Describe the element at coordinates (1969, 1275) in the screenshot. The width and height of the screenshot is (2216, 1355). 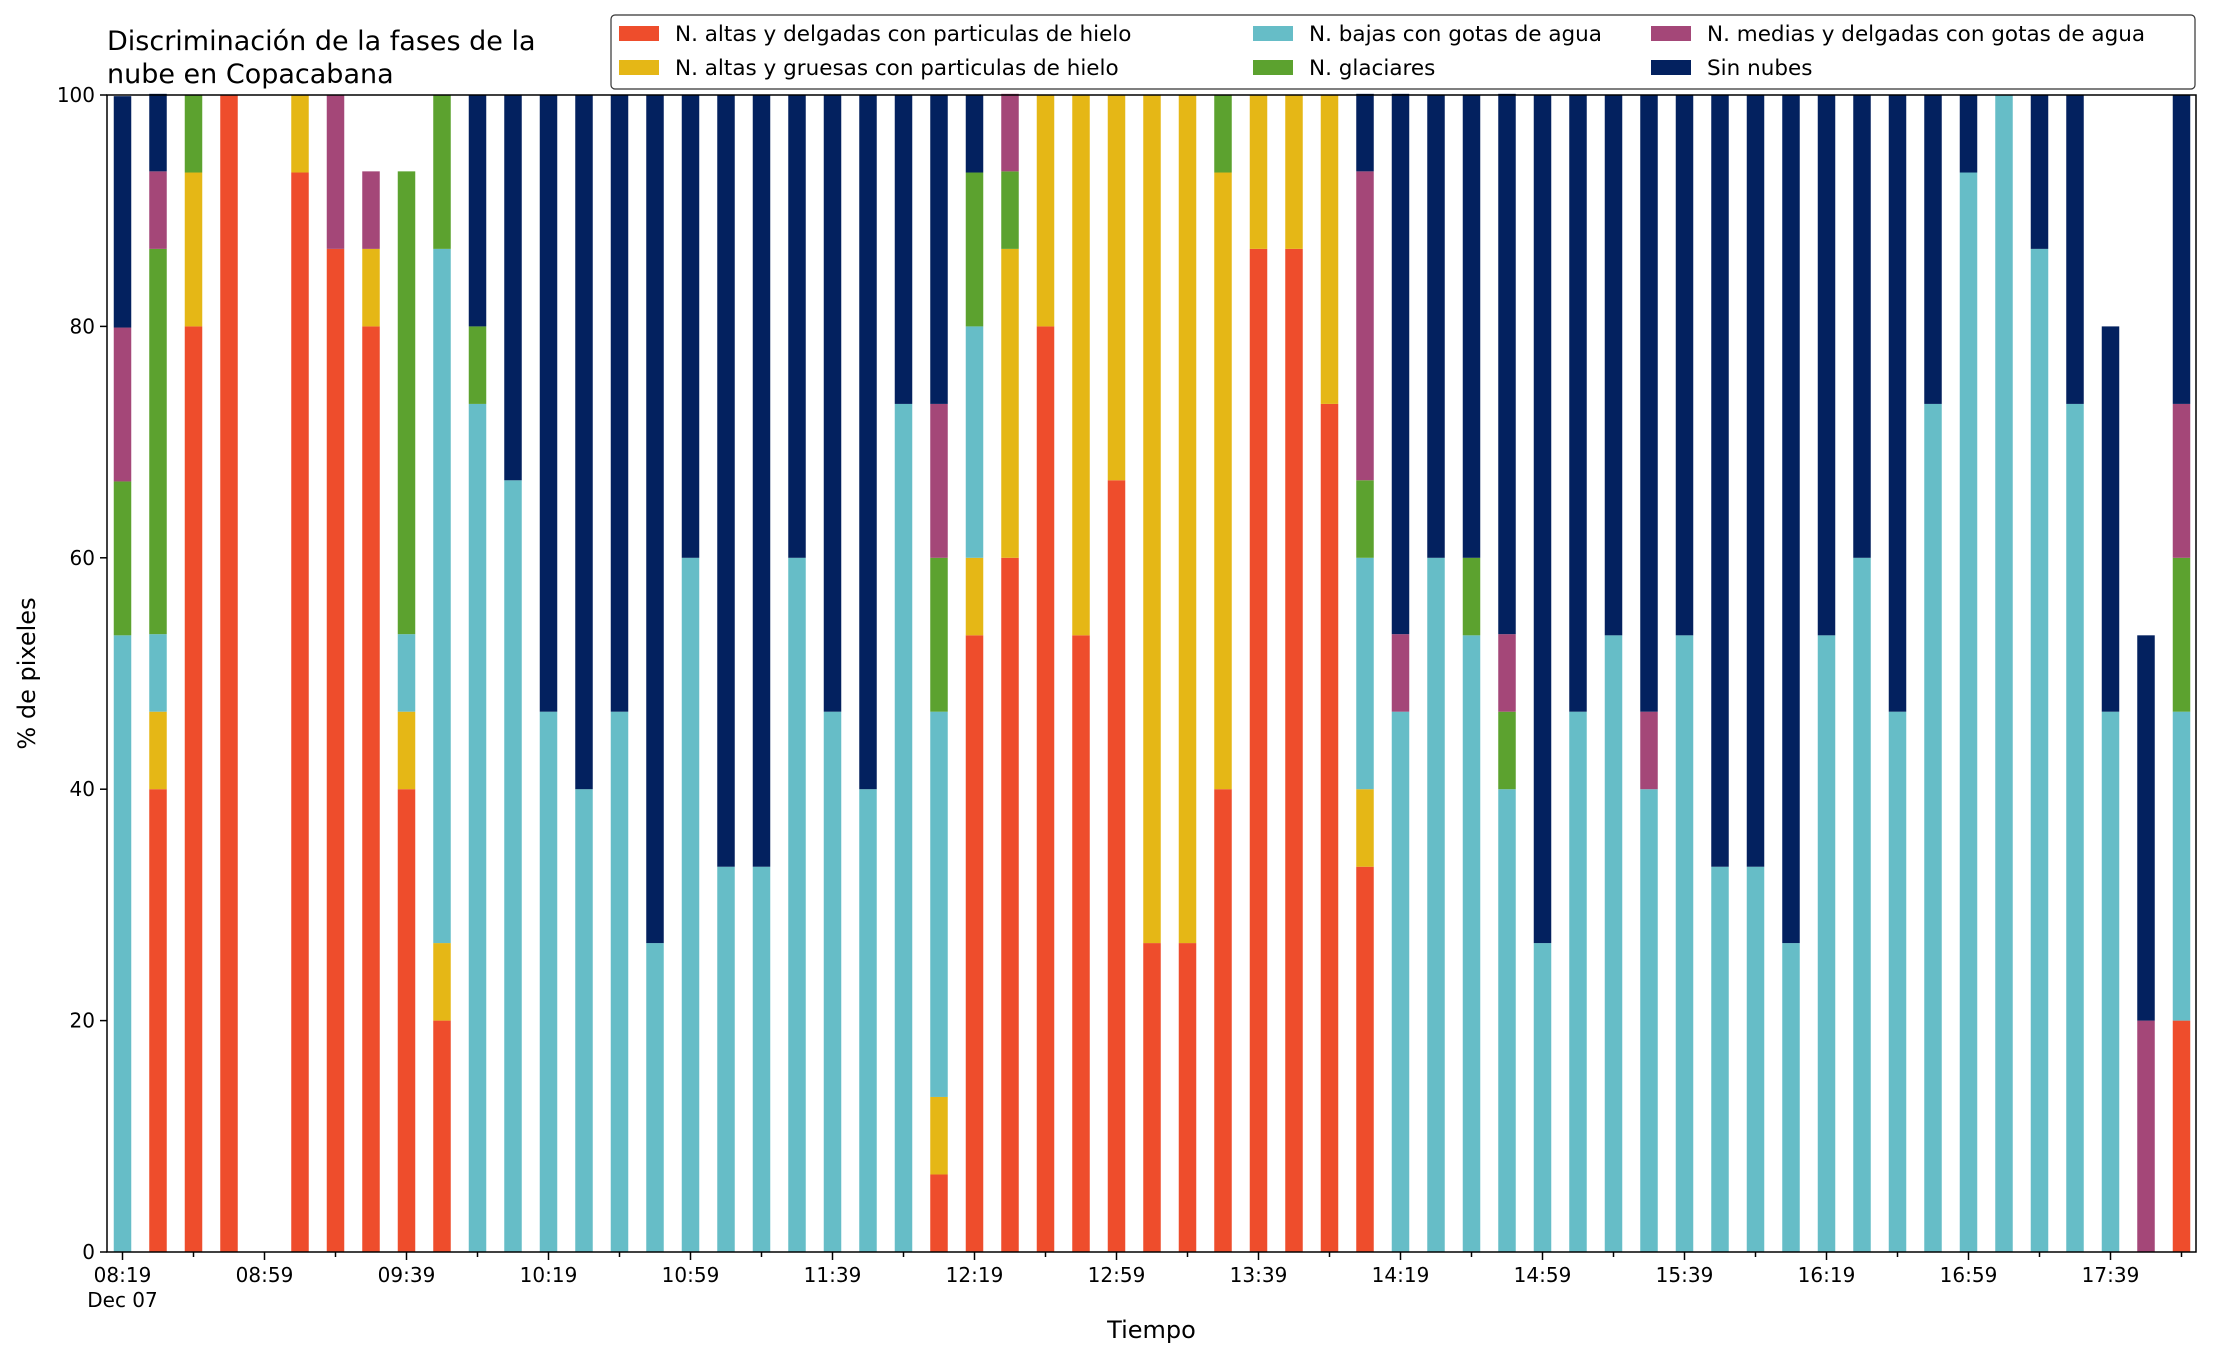
I see `x-tick-label: 16:59` at that location.